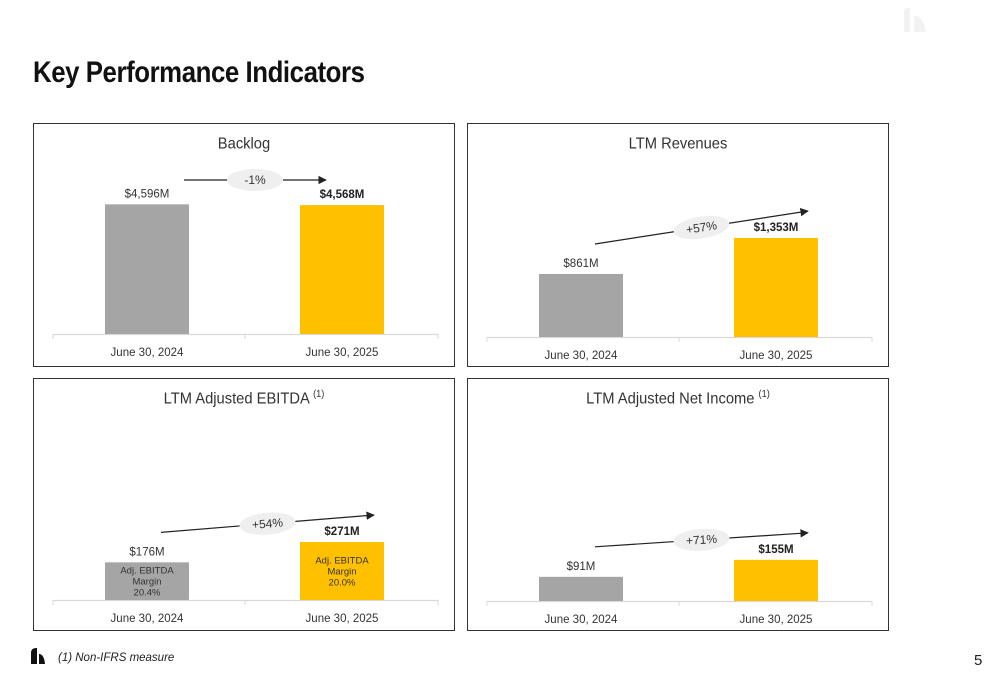  What do you see at coordinates (678, 398) in the screenshot?
I see `chart-title: LTM Adjusted Net Income (1)` at bounding box center [678, 398].